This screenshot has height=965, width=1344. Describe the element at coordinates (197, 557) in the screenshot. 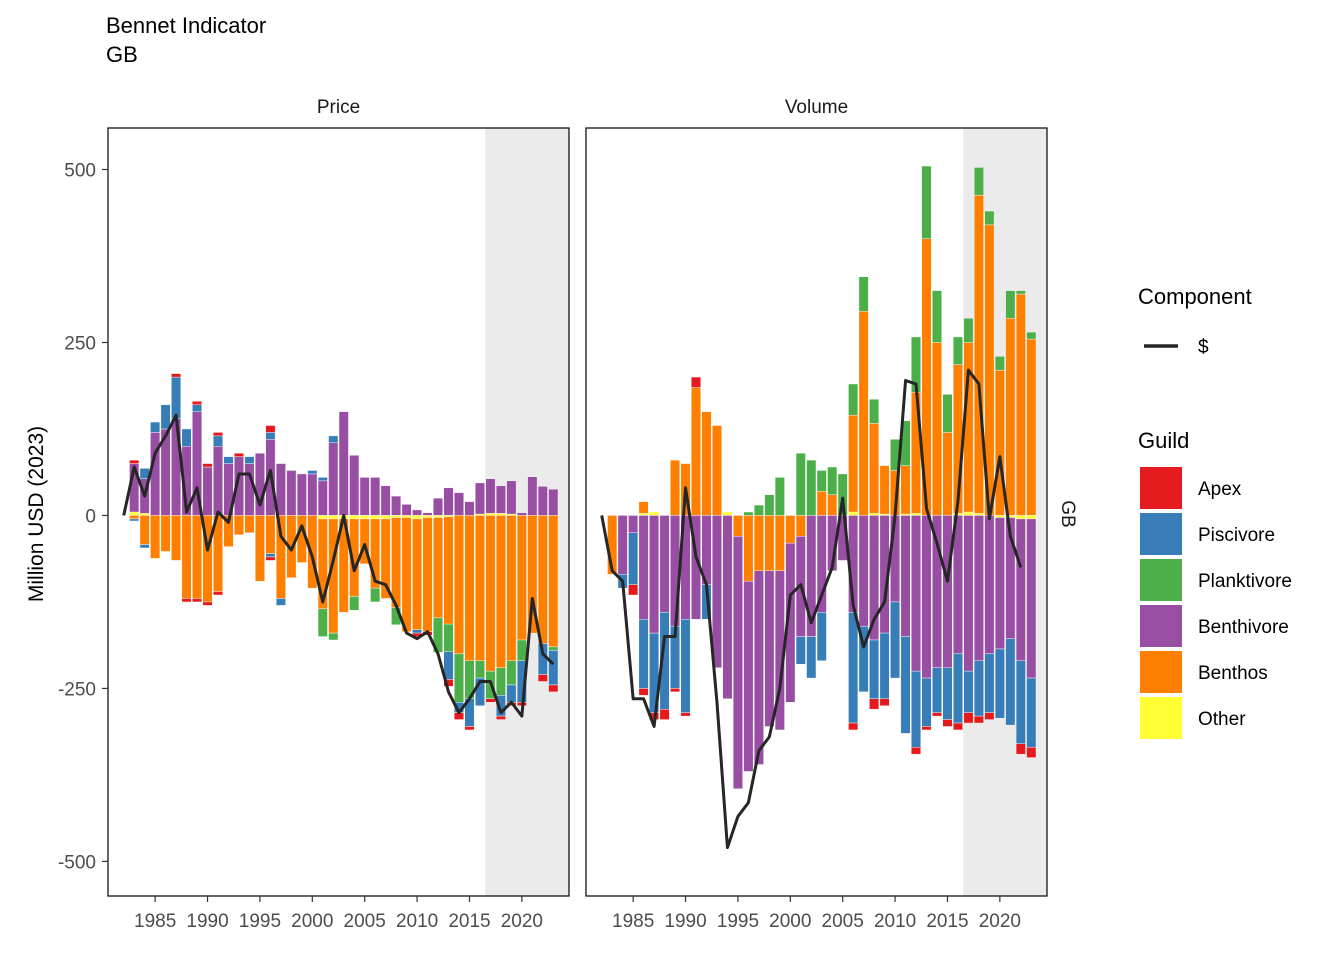

I see `bar-price-1989-benthos-neg` at that location.